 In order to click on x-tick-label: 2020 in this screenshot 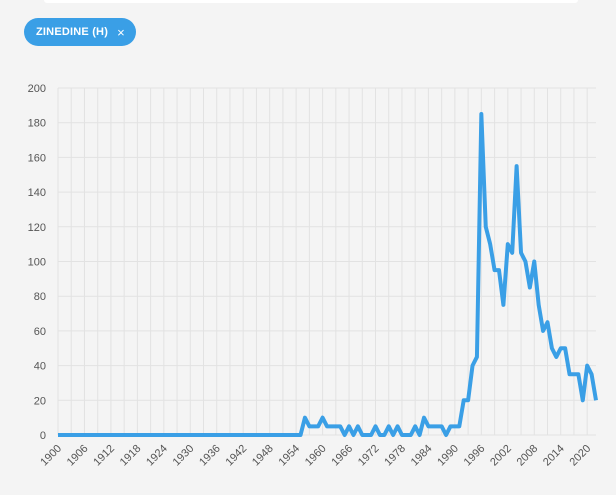, I will do `click(581, 456)`.